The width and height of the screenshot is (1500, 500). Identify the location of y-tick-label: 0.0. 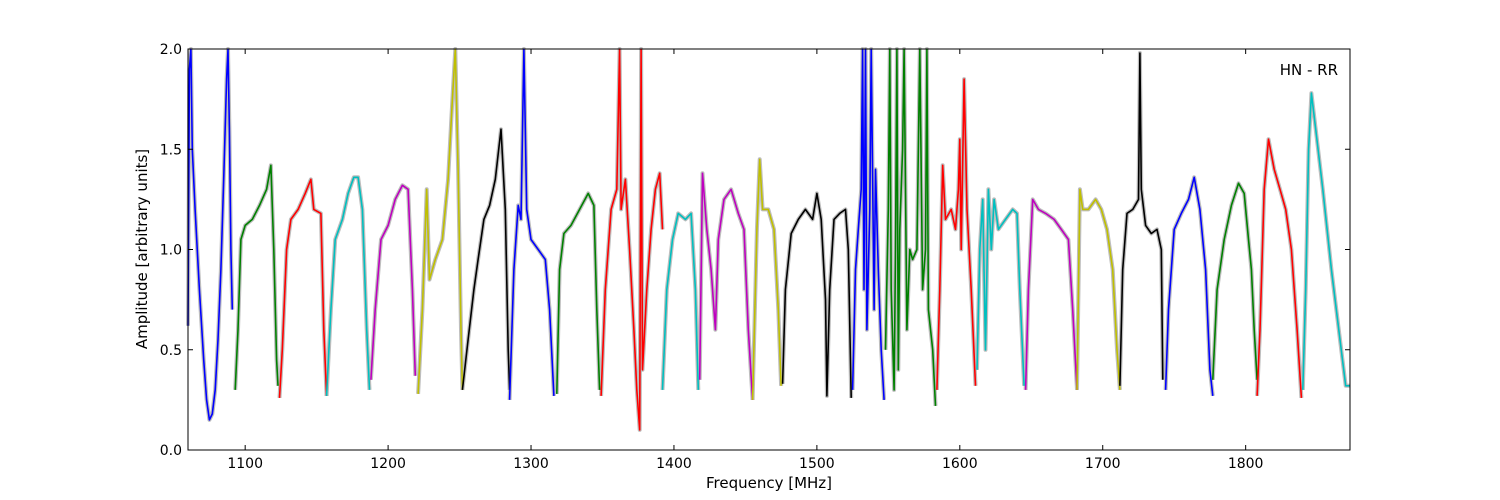
(171, 451).